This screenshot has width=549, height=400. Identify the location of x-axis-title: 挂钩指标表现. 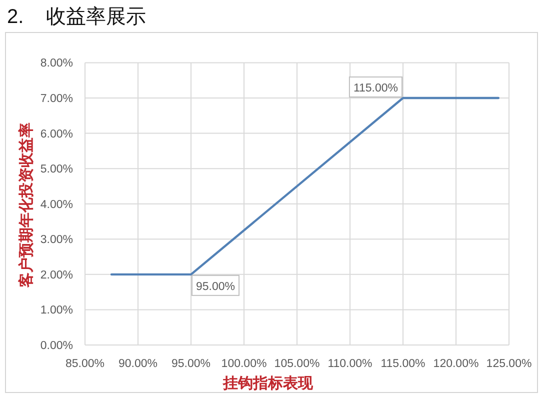
(268, 383).